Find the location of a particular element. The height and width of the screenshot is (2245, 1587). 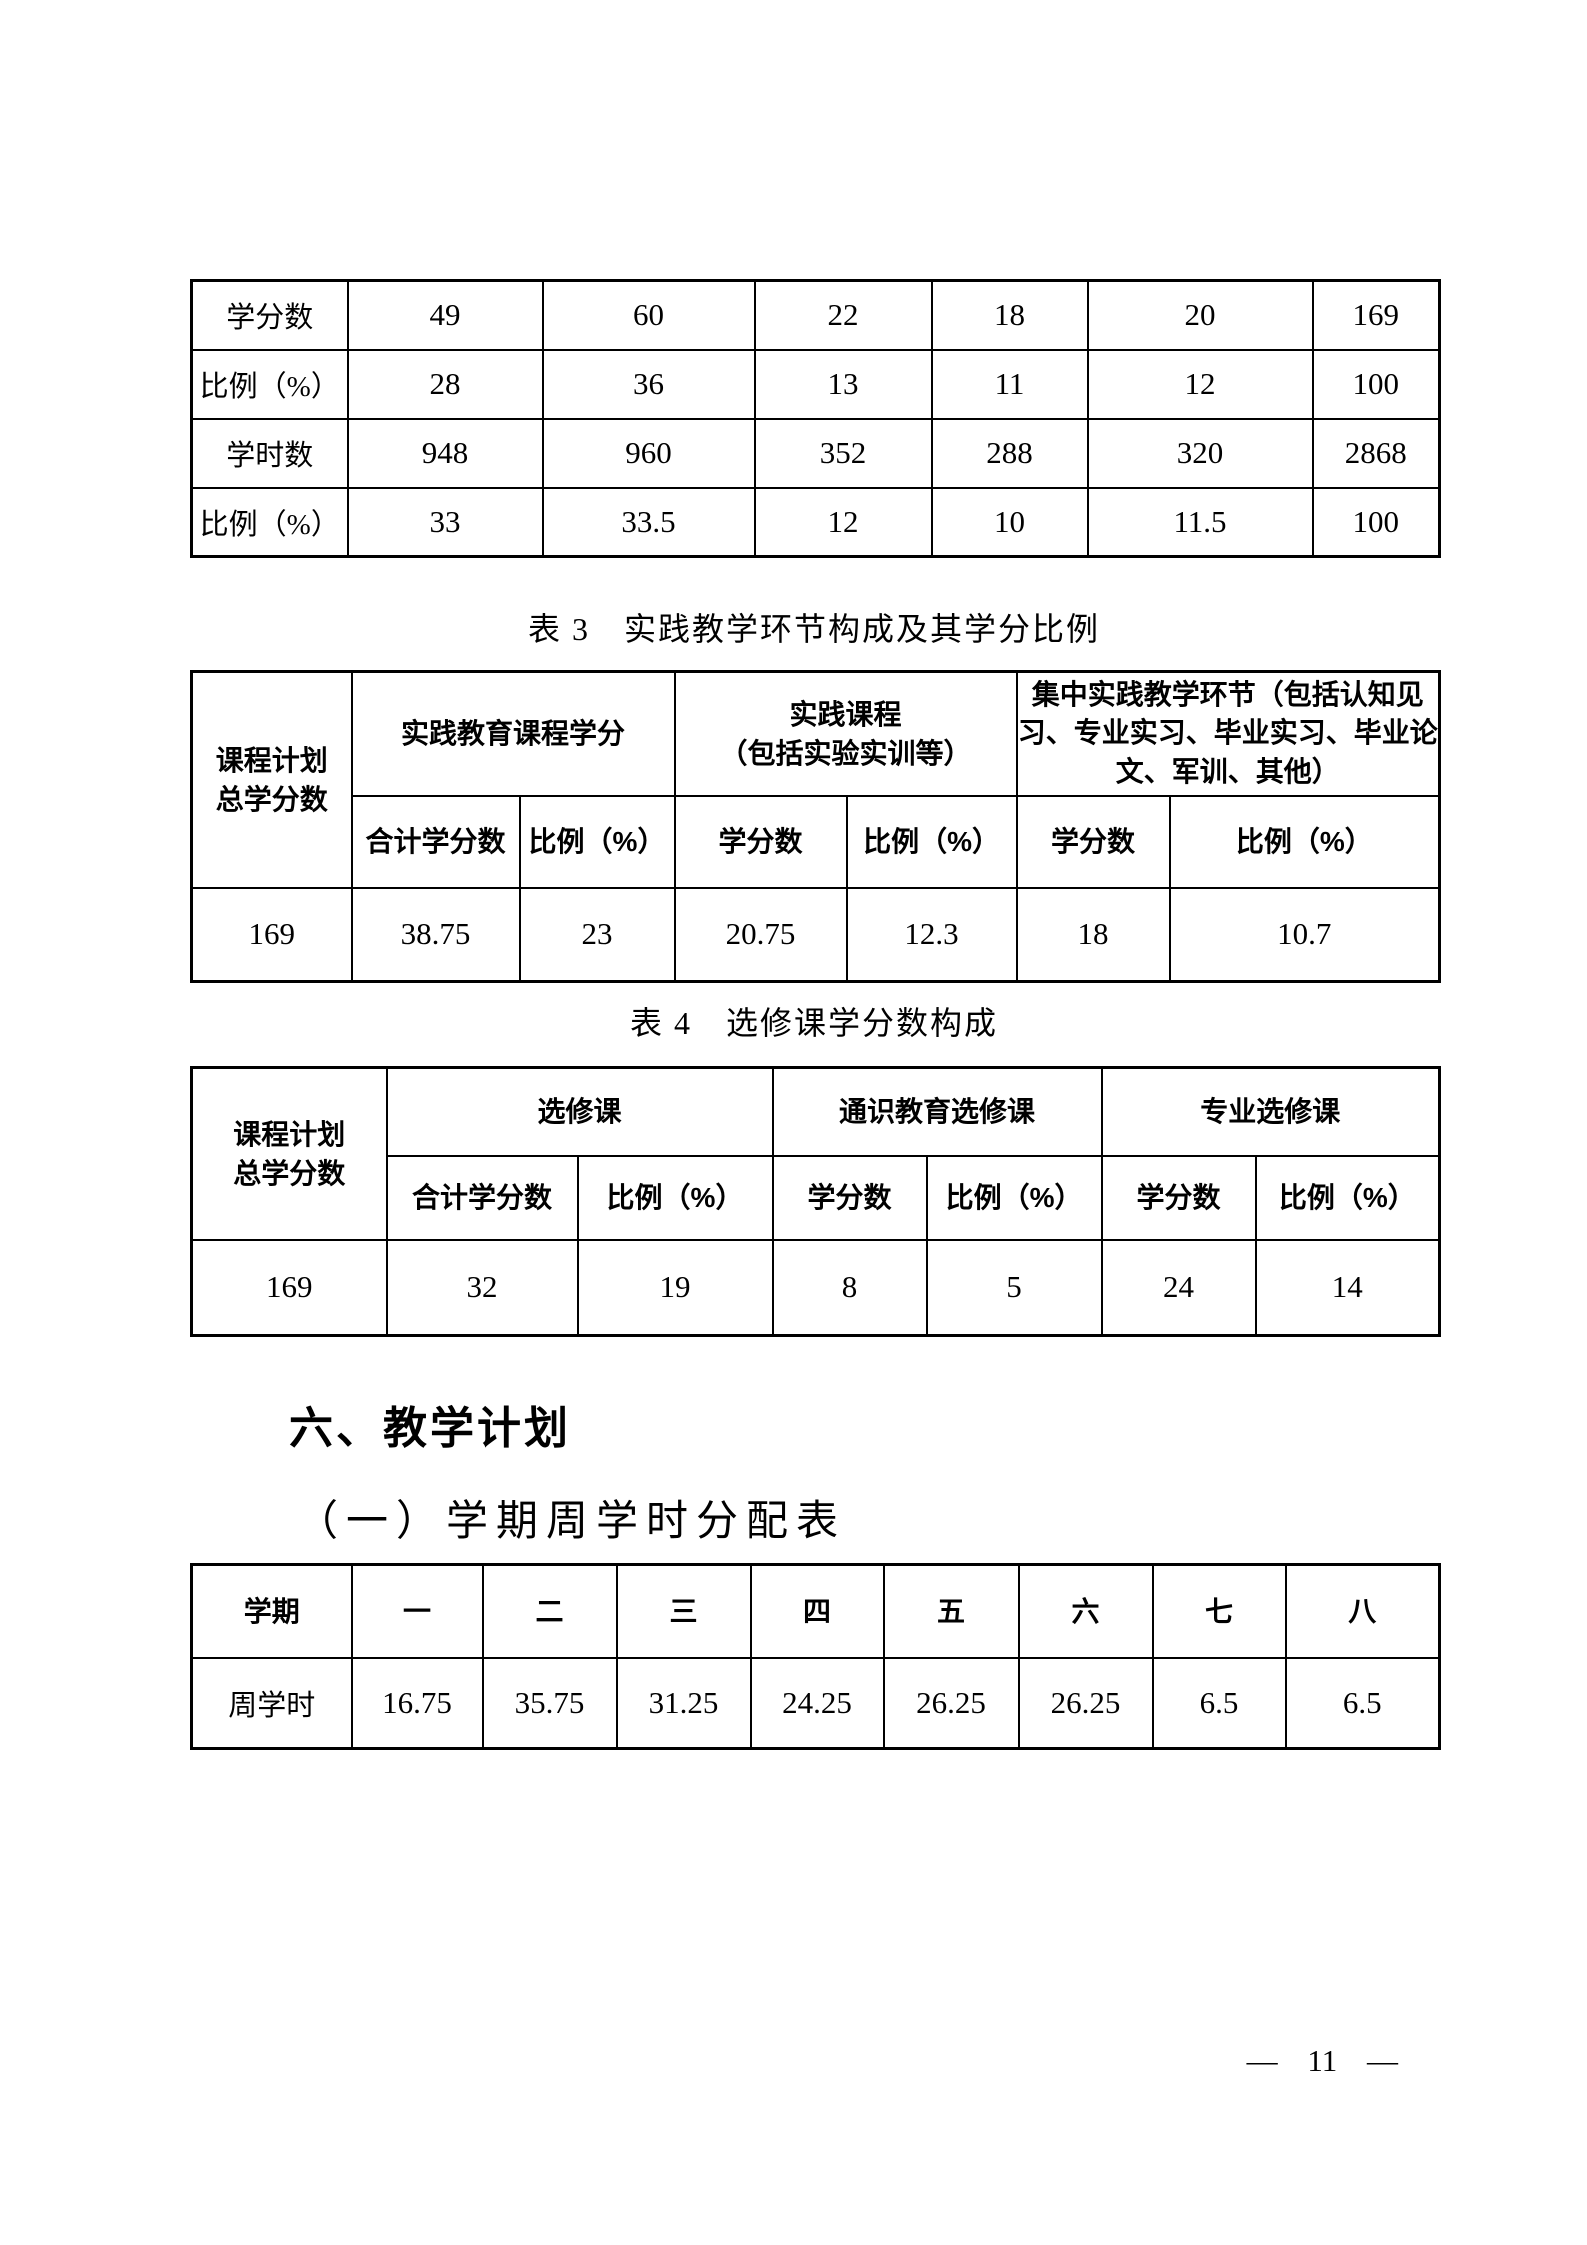

value-cell: 33 is located at coordinates (445, 522).